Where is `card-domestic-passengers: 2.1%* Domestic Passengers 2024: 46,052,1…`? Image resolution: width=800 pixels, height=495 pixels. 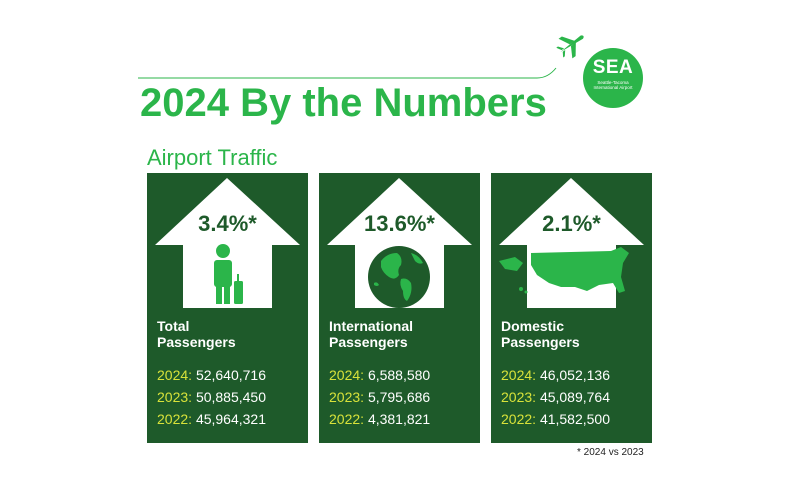
card-domestic-passengers: 2.1%* Domestic Passengers 2024: 46,052,1… is located at coordinates (571, 308).